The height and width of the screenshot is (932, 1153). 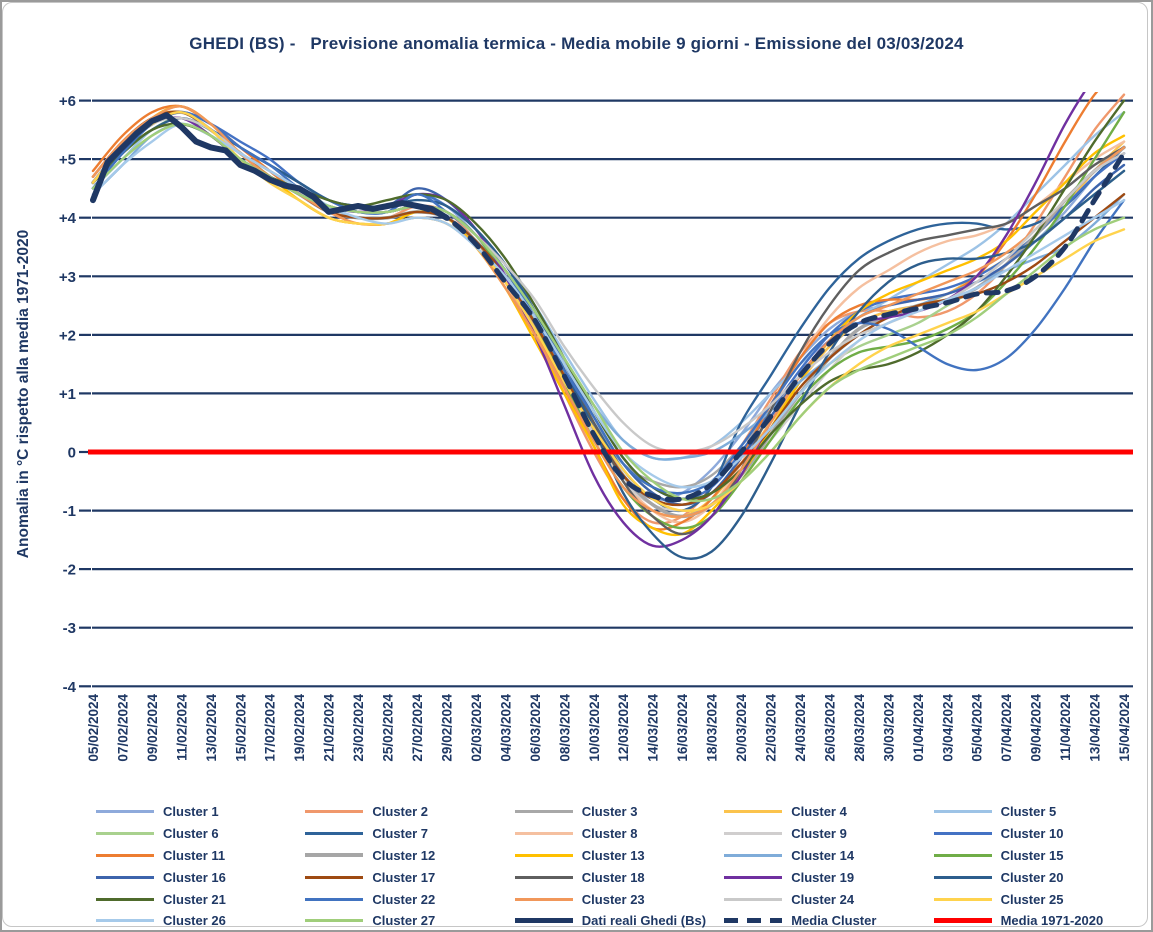 I want to click on legend-item-cluster-3: Cluster 3, so click(x=611, y=811).